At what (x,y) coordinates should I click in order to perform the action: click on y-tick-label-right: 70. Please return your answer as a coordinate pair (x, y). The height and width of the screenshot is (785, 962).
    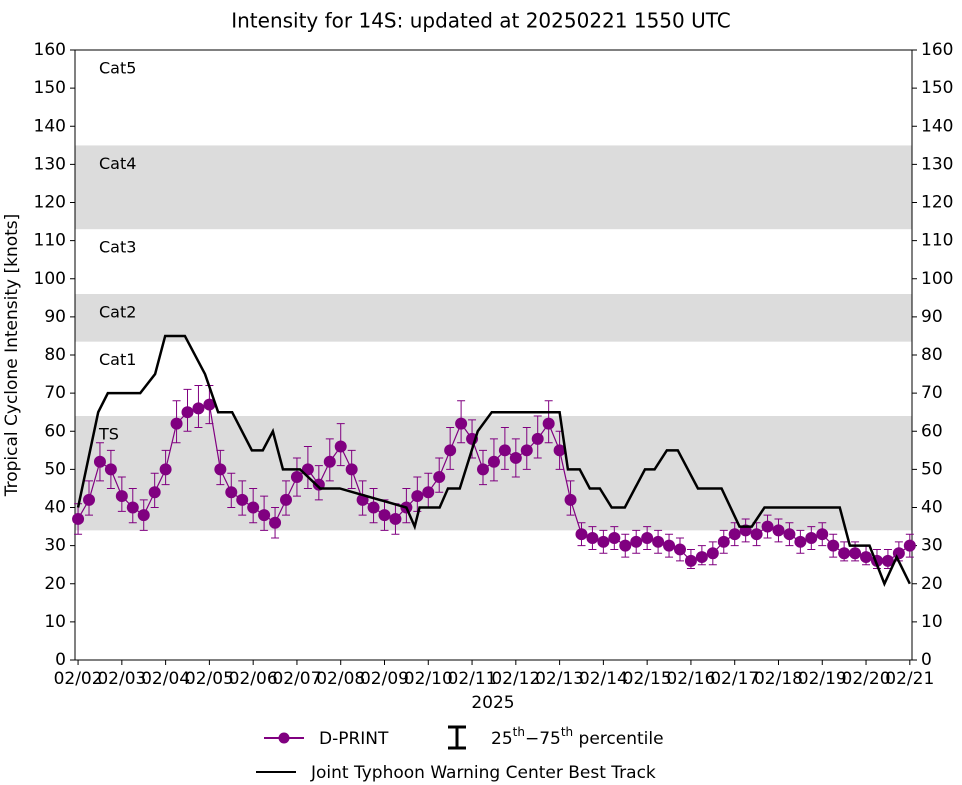
    Looking at the image, I should click on (932, 393).